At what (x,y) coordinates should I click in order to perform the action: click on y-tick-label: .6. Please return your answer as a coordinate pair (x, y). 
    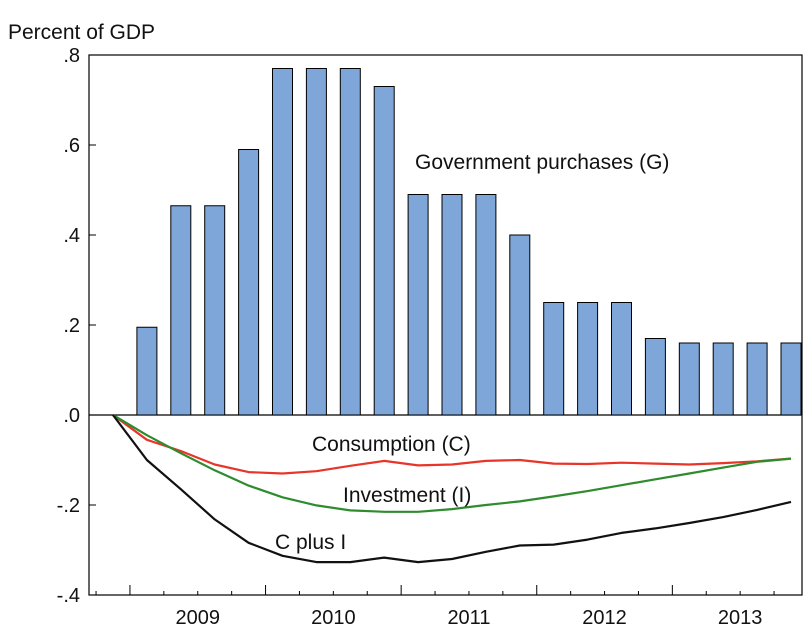
    Looking at the image, I should click on (71, 146).